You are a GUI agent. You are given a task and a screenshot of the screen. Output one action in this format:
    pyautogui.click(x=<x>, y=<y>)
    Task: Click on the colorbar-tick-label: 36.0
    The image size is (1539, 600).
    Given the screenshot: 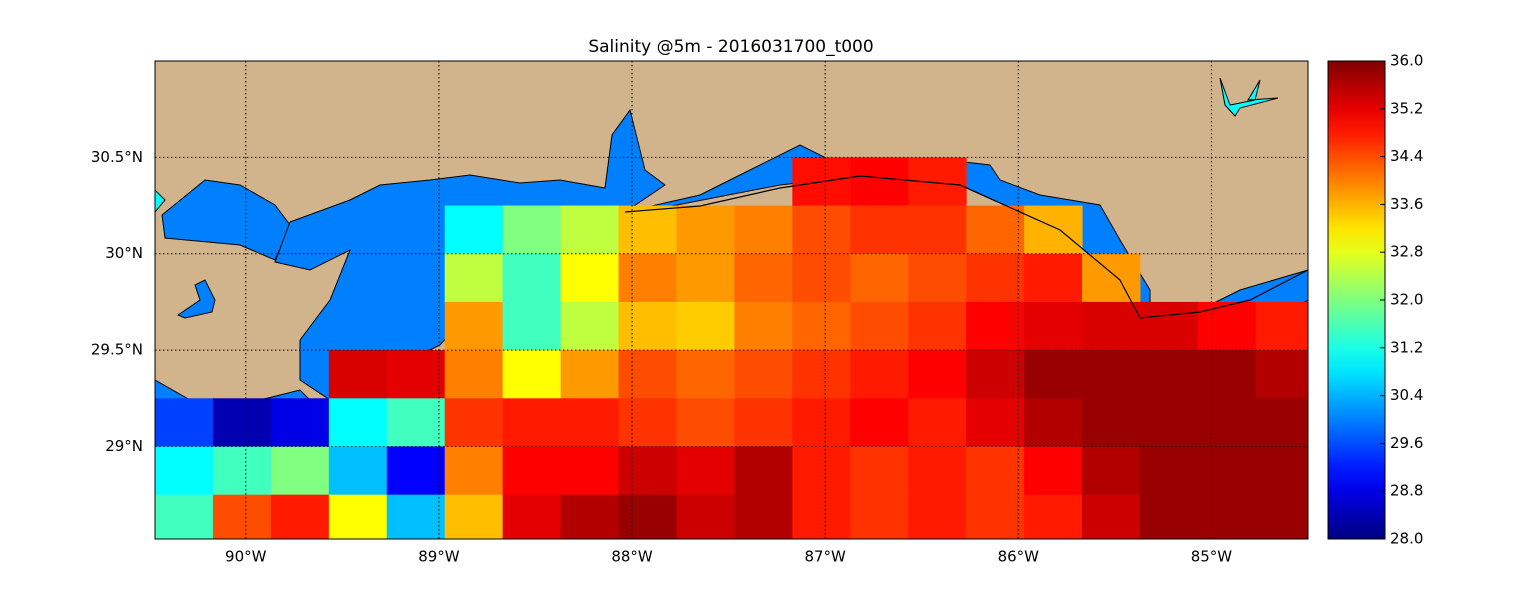 What is the action you would take?
    pyautogui.click(x=1406, y=61)
    